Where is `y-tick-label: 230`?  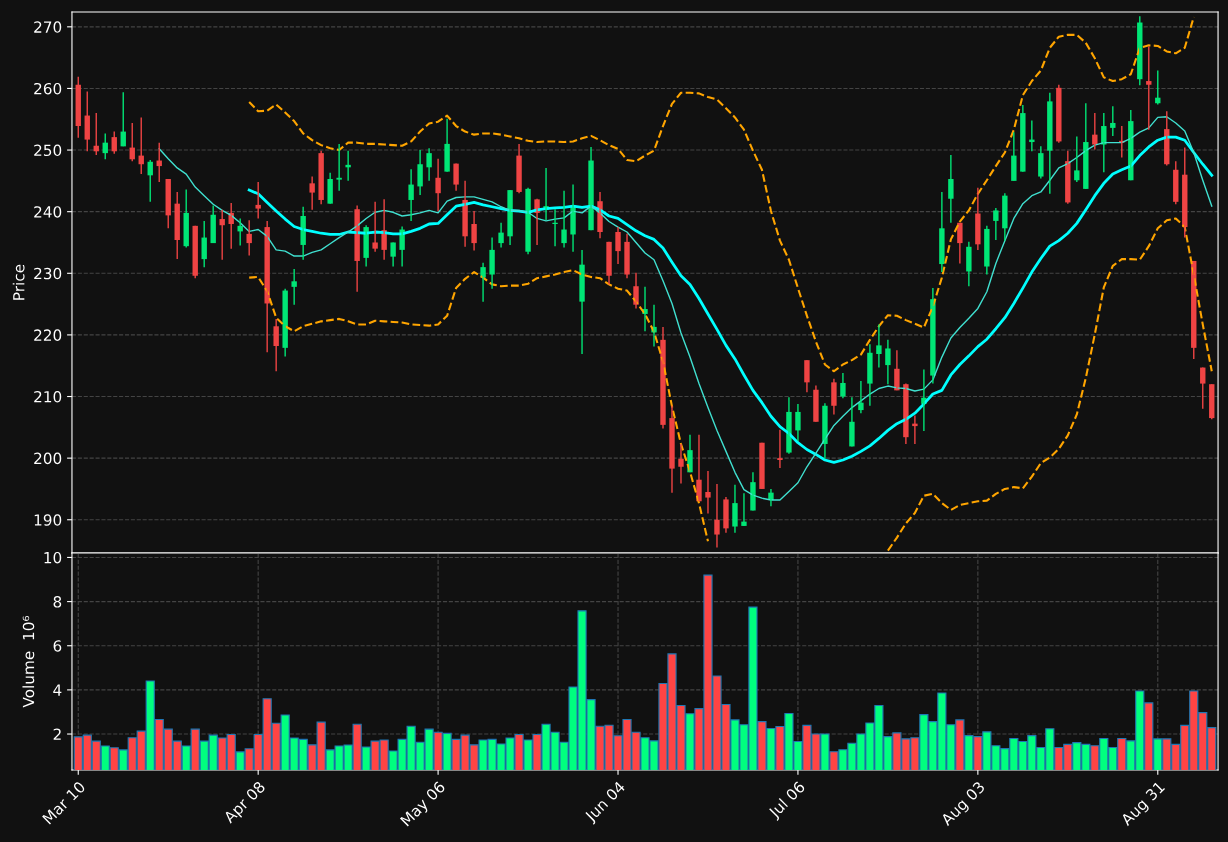
y-tick-label: 230 is located at coordinates (48, 273).